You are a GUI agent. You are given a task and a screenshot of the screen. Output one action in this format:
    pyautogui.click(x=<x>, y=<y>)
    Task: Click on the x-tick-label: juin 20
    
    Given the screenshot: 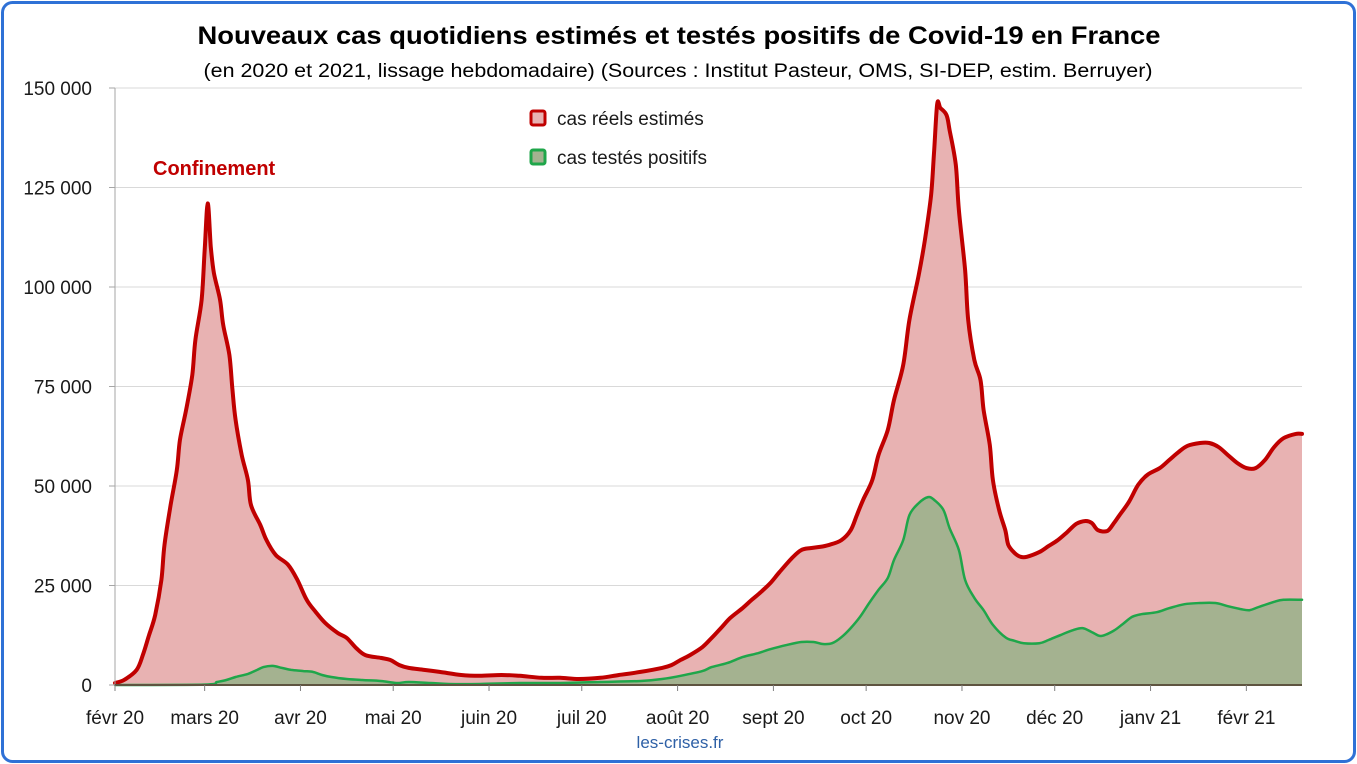 What is the action you would take?
    pyautogui.click(x=488, y=718)
    